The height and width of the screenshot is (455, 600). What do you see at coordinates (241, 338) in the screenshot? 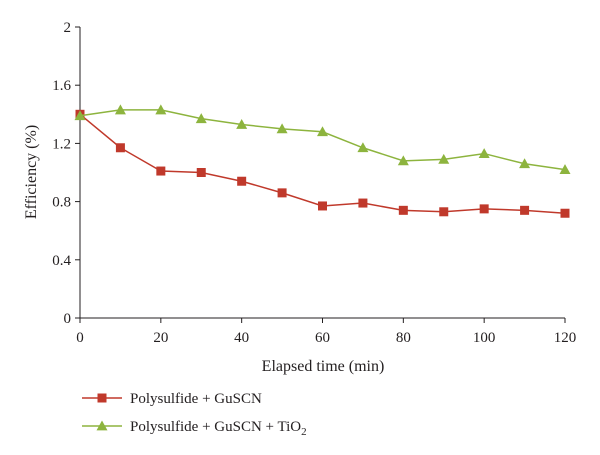
I see `x-tick-label: 40` at bounding box center [241, 338].